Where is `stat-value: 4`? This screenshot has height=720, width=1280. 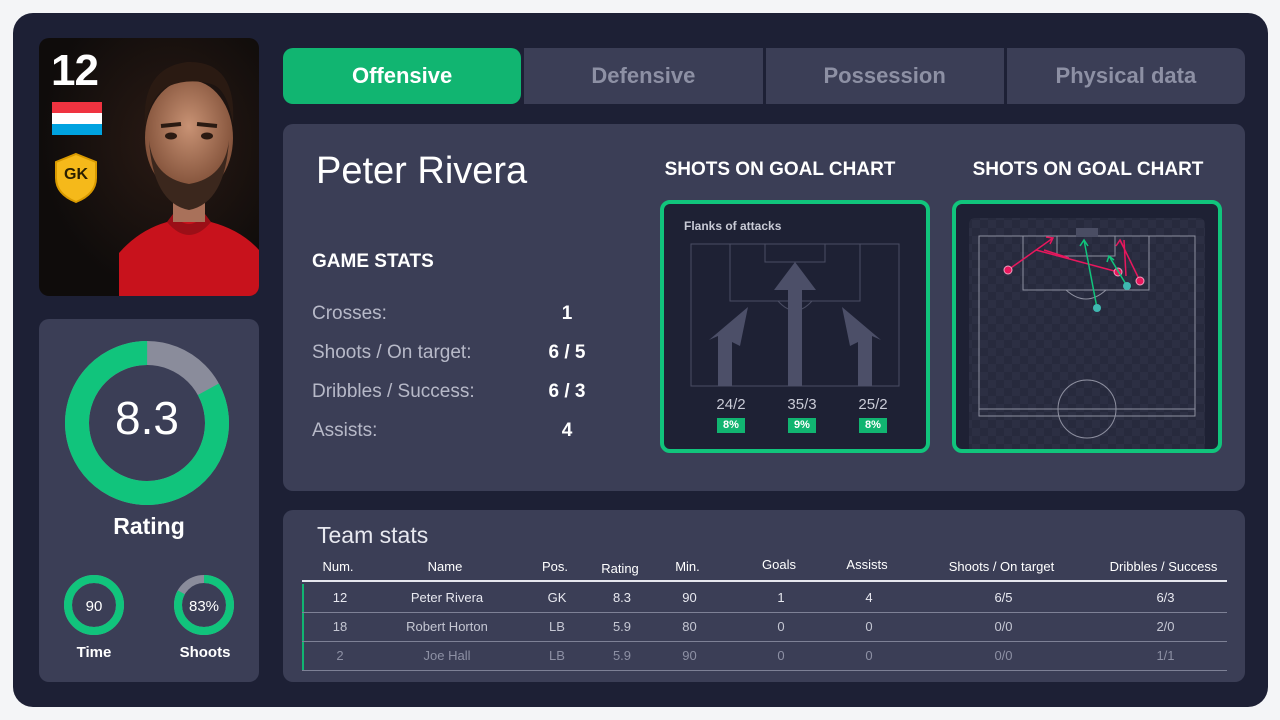 stat-value: 4 is located at coordinates (567, 430).